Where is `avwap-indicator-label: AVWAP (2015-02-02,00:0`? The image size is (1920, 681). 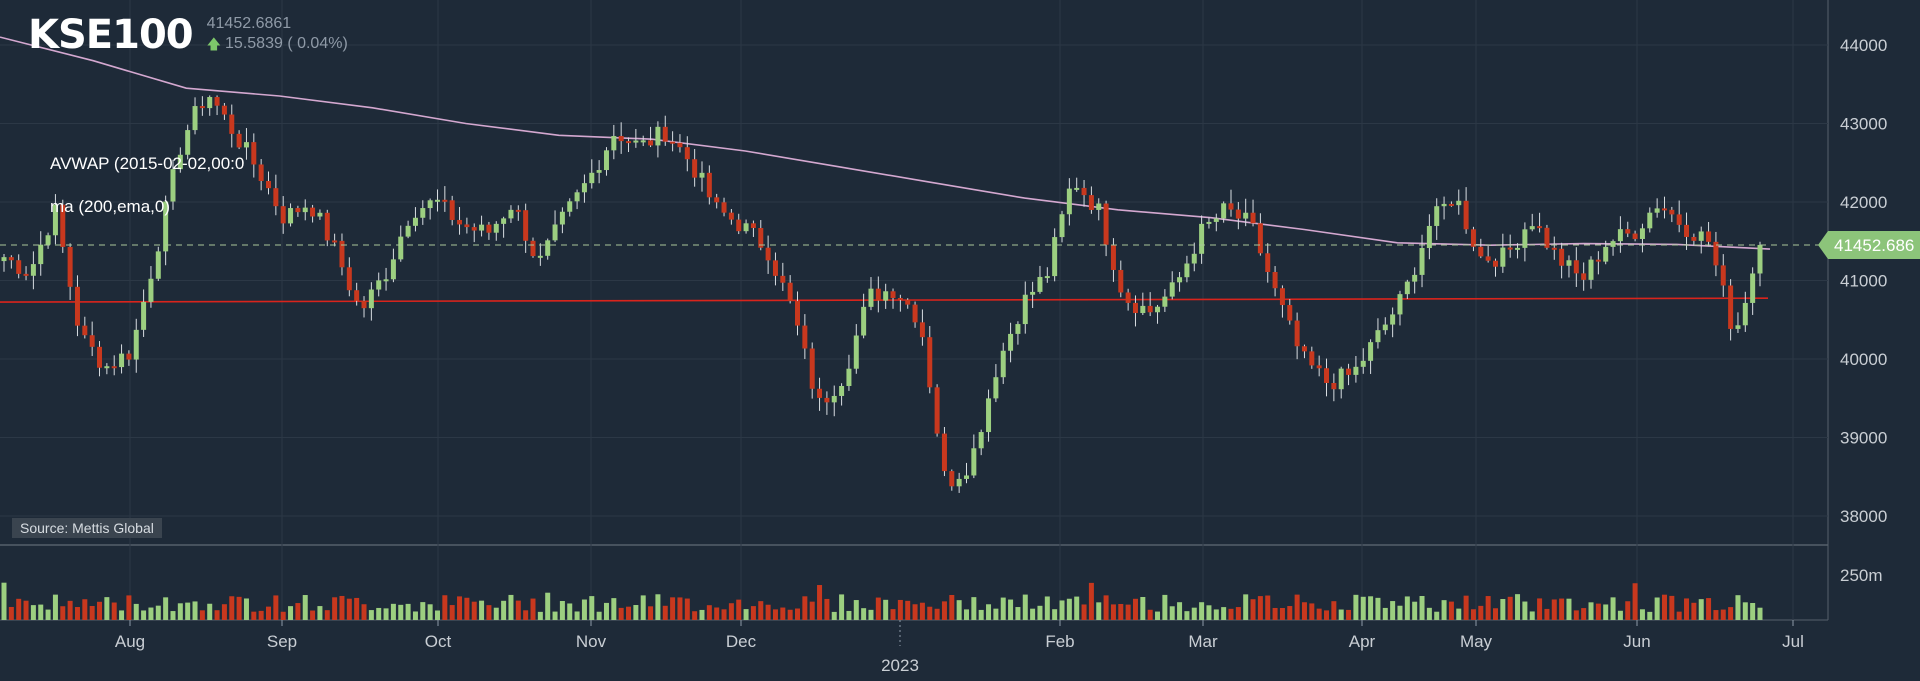
avwap-indicator-label: AVWAP (2015-02-02,00:0 is located at coordinates (147, 163).